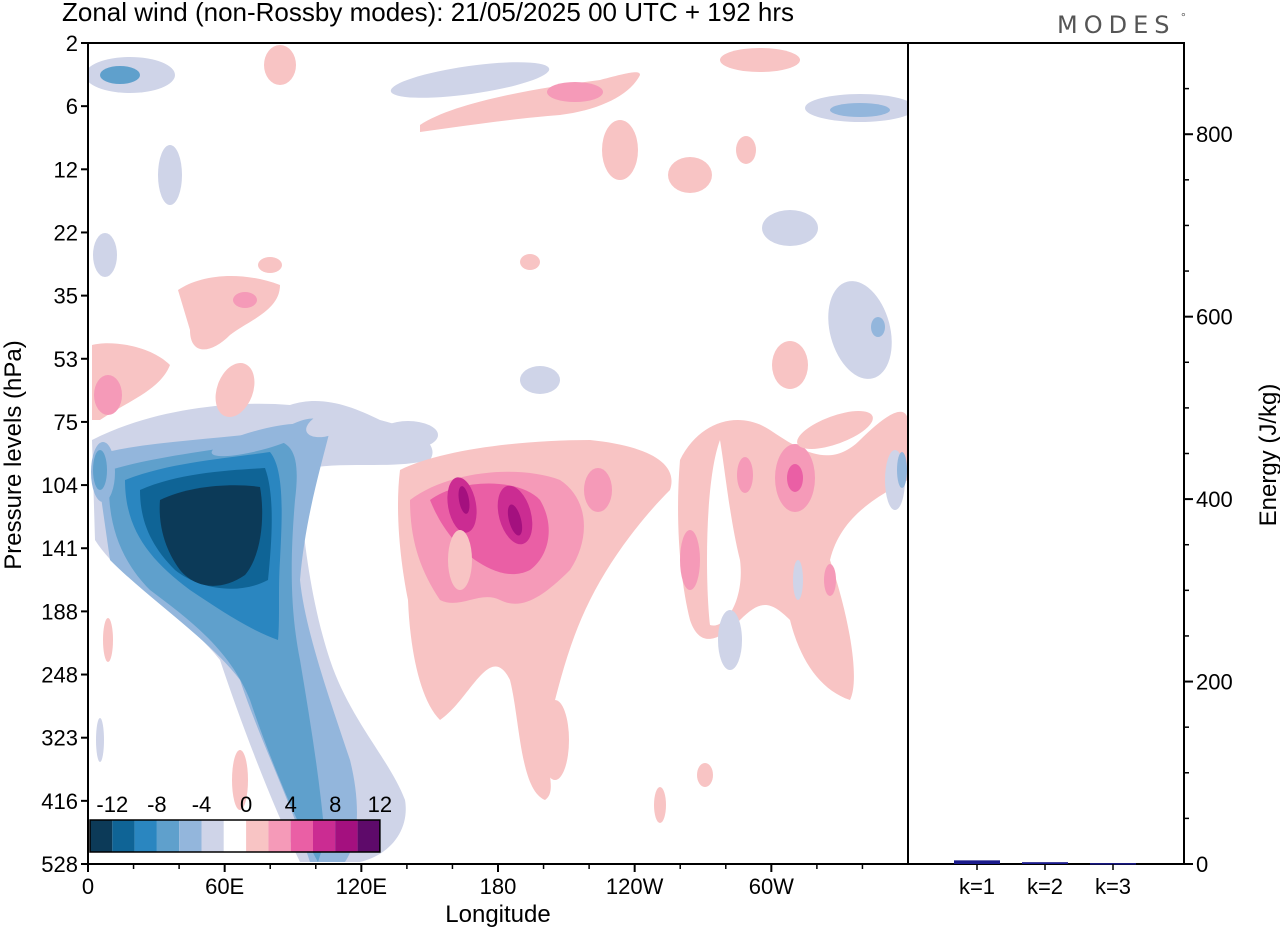  What do you see at coordinates (64, 454) in the screenshot?
I see `y-axis: 2 6 12 22 35 53 75 104 141 188 248 323 416 528` at bounding box center [64, 454].